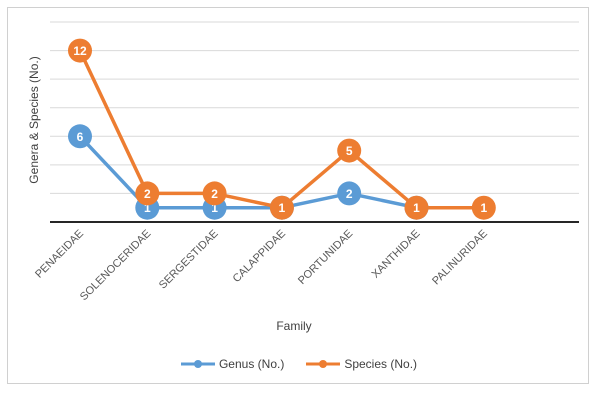 This screenshot has width=598, height=393. I want to click on legend-item-genus: Genus (No.), so click(232, 364).